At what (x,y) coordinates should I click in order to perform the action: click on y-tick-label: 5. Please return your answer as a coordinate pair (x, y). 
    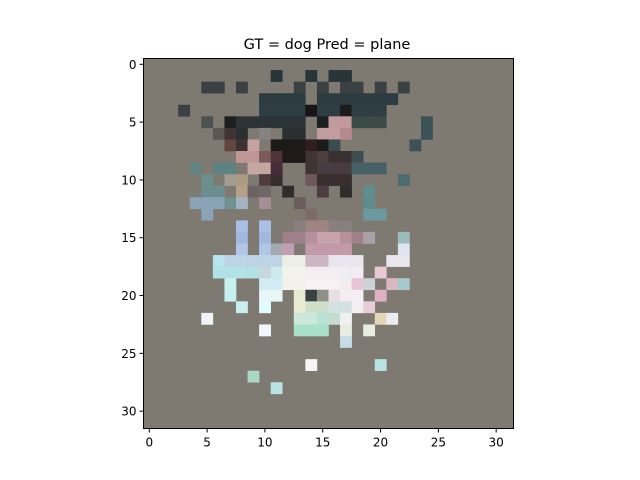
    Looking at the image, I should click on (133, 123).